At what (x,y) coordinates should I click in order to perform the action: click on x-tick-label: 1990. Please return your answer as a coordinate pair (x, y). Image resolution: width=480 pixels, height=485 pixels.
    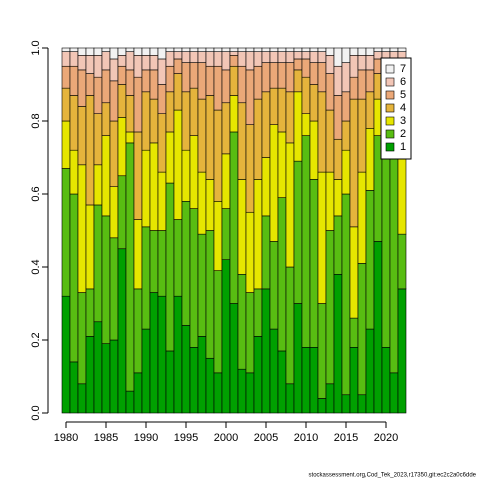
    Looking at the image, I should click on (146, 438).